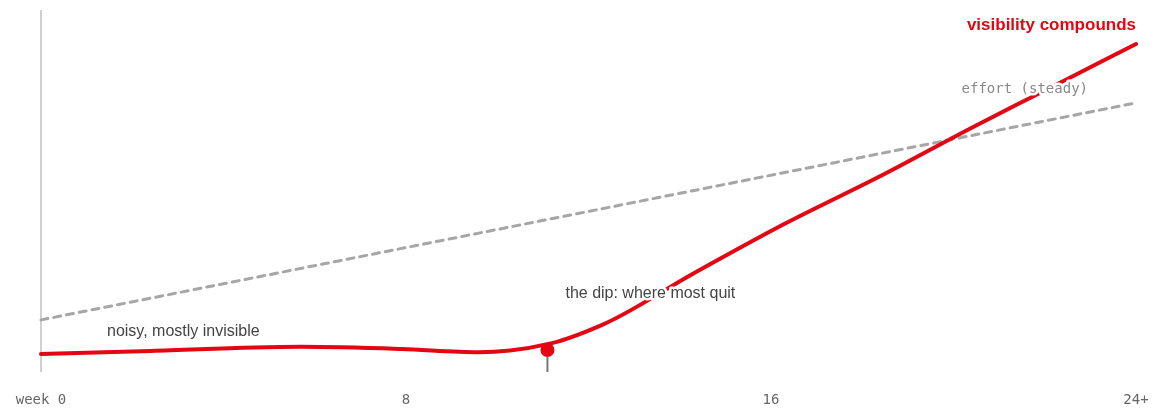 Image resolution: width=1159 pixels, height=410 pixels. I want to click on series-label: visibility compounds, so click(1051, 24).